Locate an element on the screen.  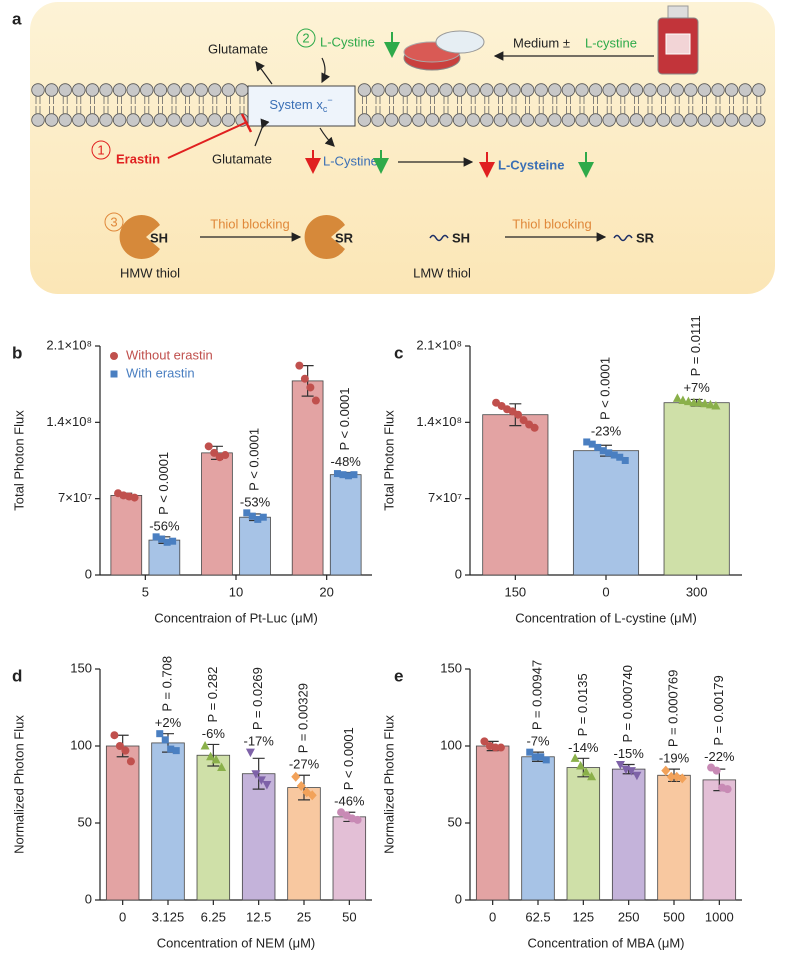
x-tick-label: 0 is located at coordinates (492, 916).